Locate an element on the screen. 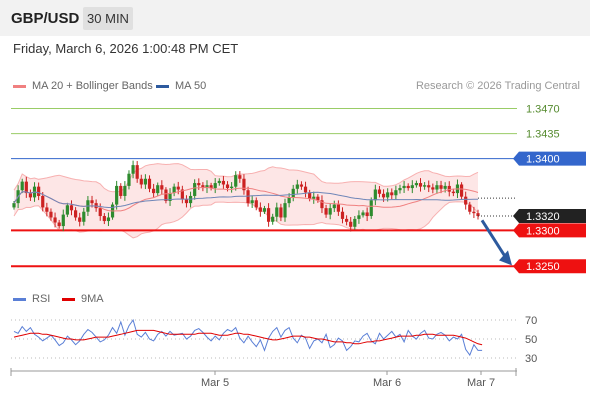 The height and width of the screenshot is (400, 590). level-text-1.3400: 1.3400 is located at coordinates (543, 160).